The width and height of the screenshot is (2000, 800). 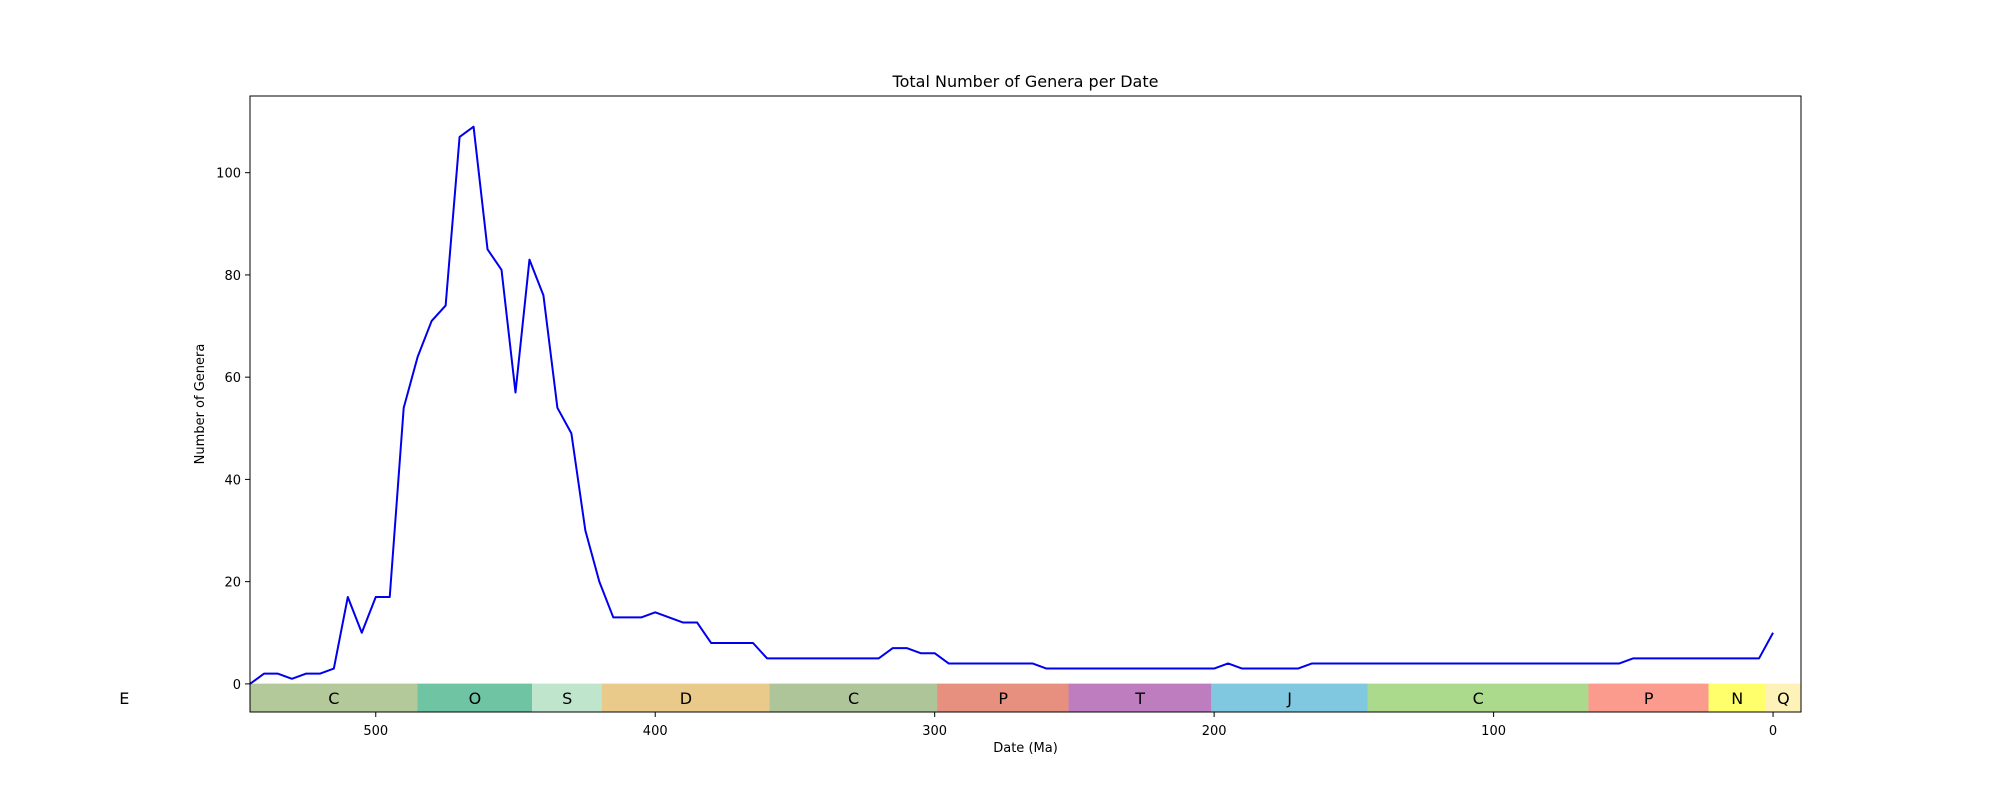 What do you see at coordinates (1025, 81) in the screenshot?
I see `chart-title: Total Number of Genera per Date` at bounding box center [1025, 81].